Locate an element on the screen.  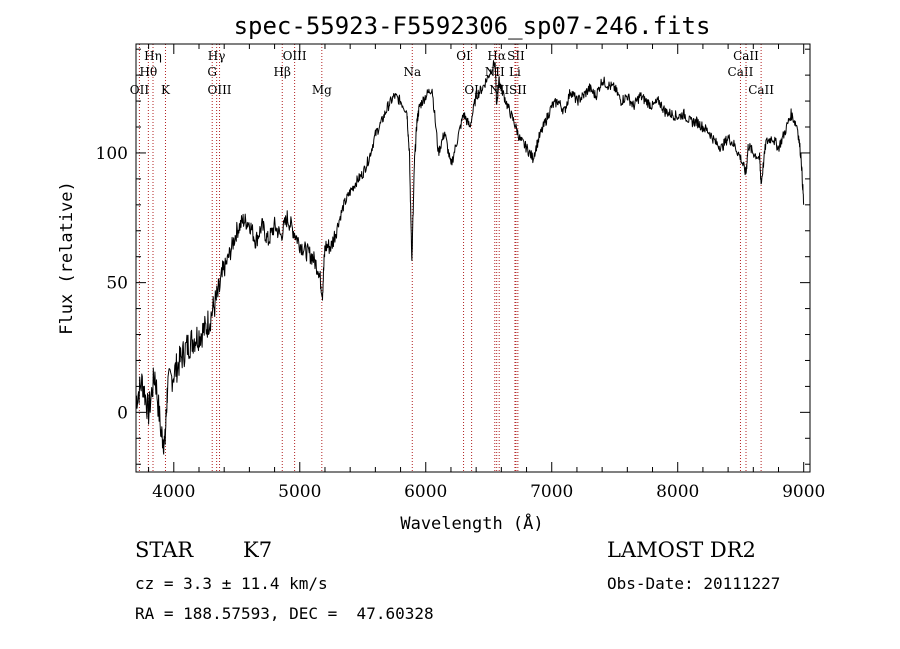
line-label-2: Hη is located at coordinates (153, 56).